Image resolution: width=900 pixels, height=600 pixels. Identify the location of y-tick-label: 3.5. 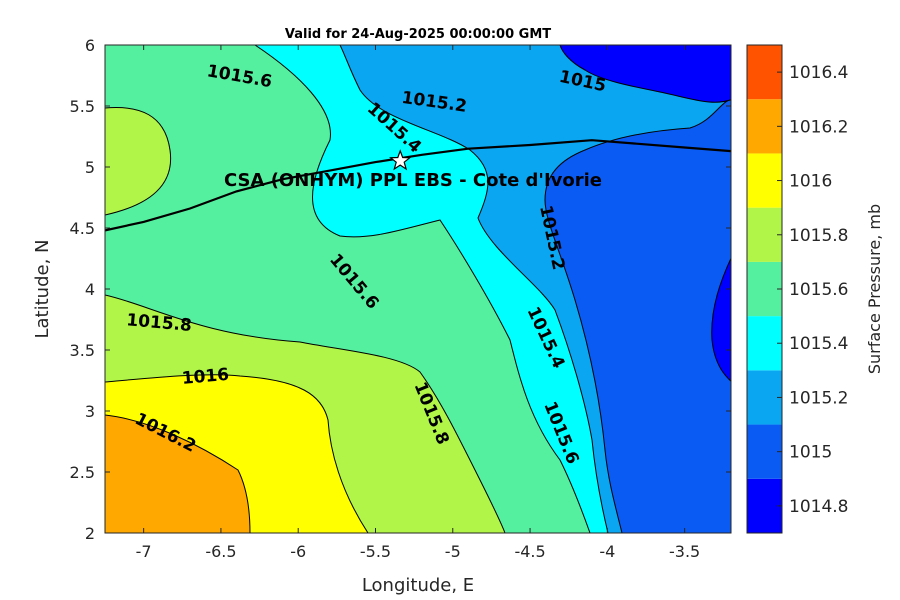
(82, 350).